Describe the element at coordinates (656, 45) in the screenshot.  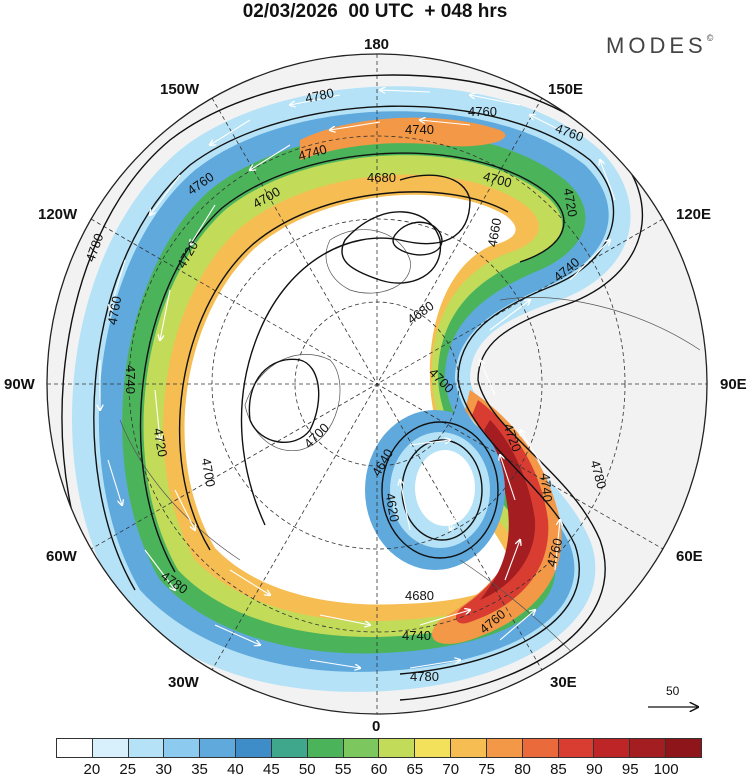
I see `brand-name: MODES` at that location.